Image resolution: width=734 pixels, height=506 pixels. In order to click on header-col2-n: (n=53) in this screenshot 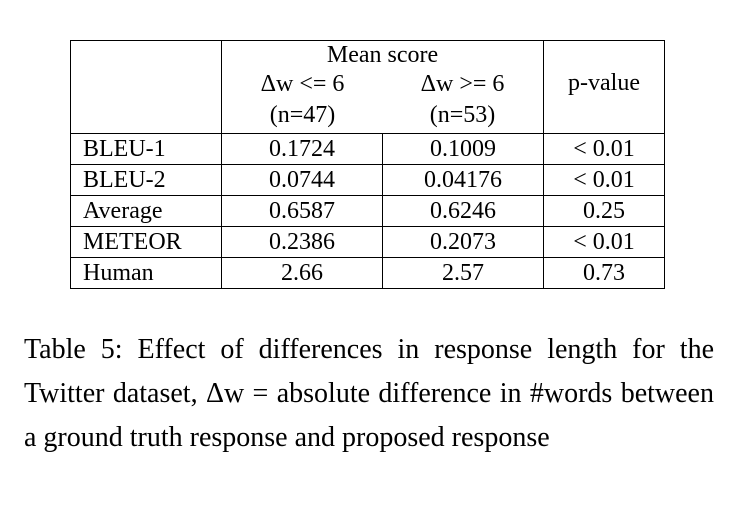, I will do `click(462, 115)`.